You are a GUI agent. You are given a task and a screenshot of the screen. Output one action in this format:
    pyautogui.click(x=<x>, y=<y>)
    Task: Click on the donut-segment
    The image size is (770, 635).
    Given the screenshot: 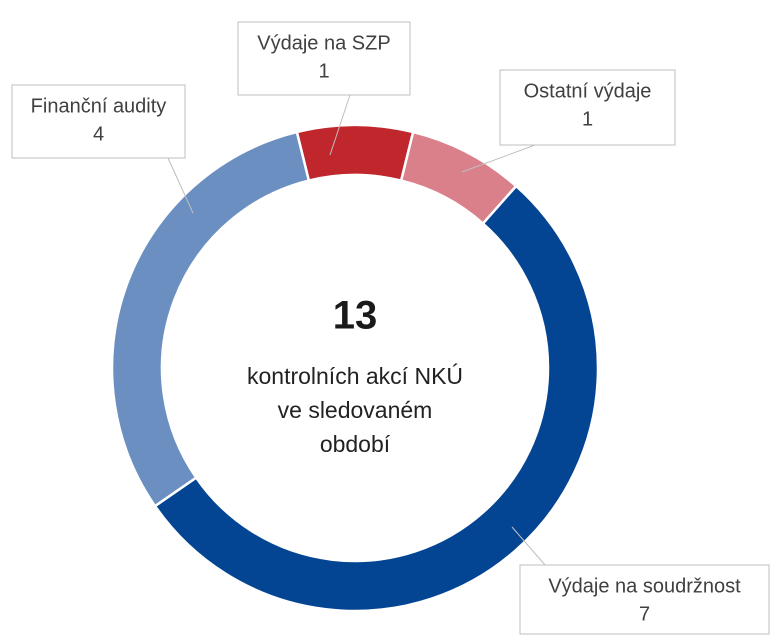 What is the action you would take?
    pyautogui.click(x=355, y=153)
    